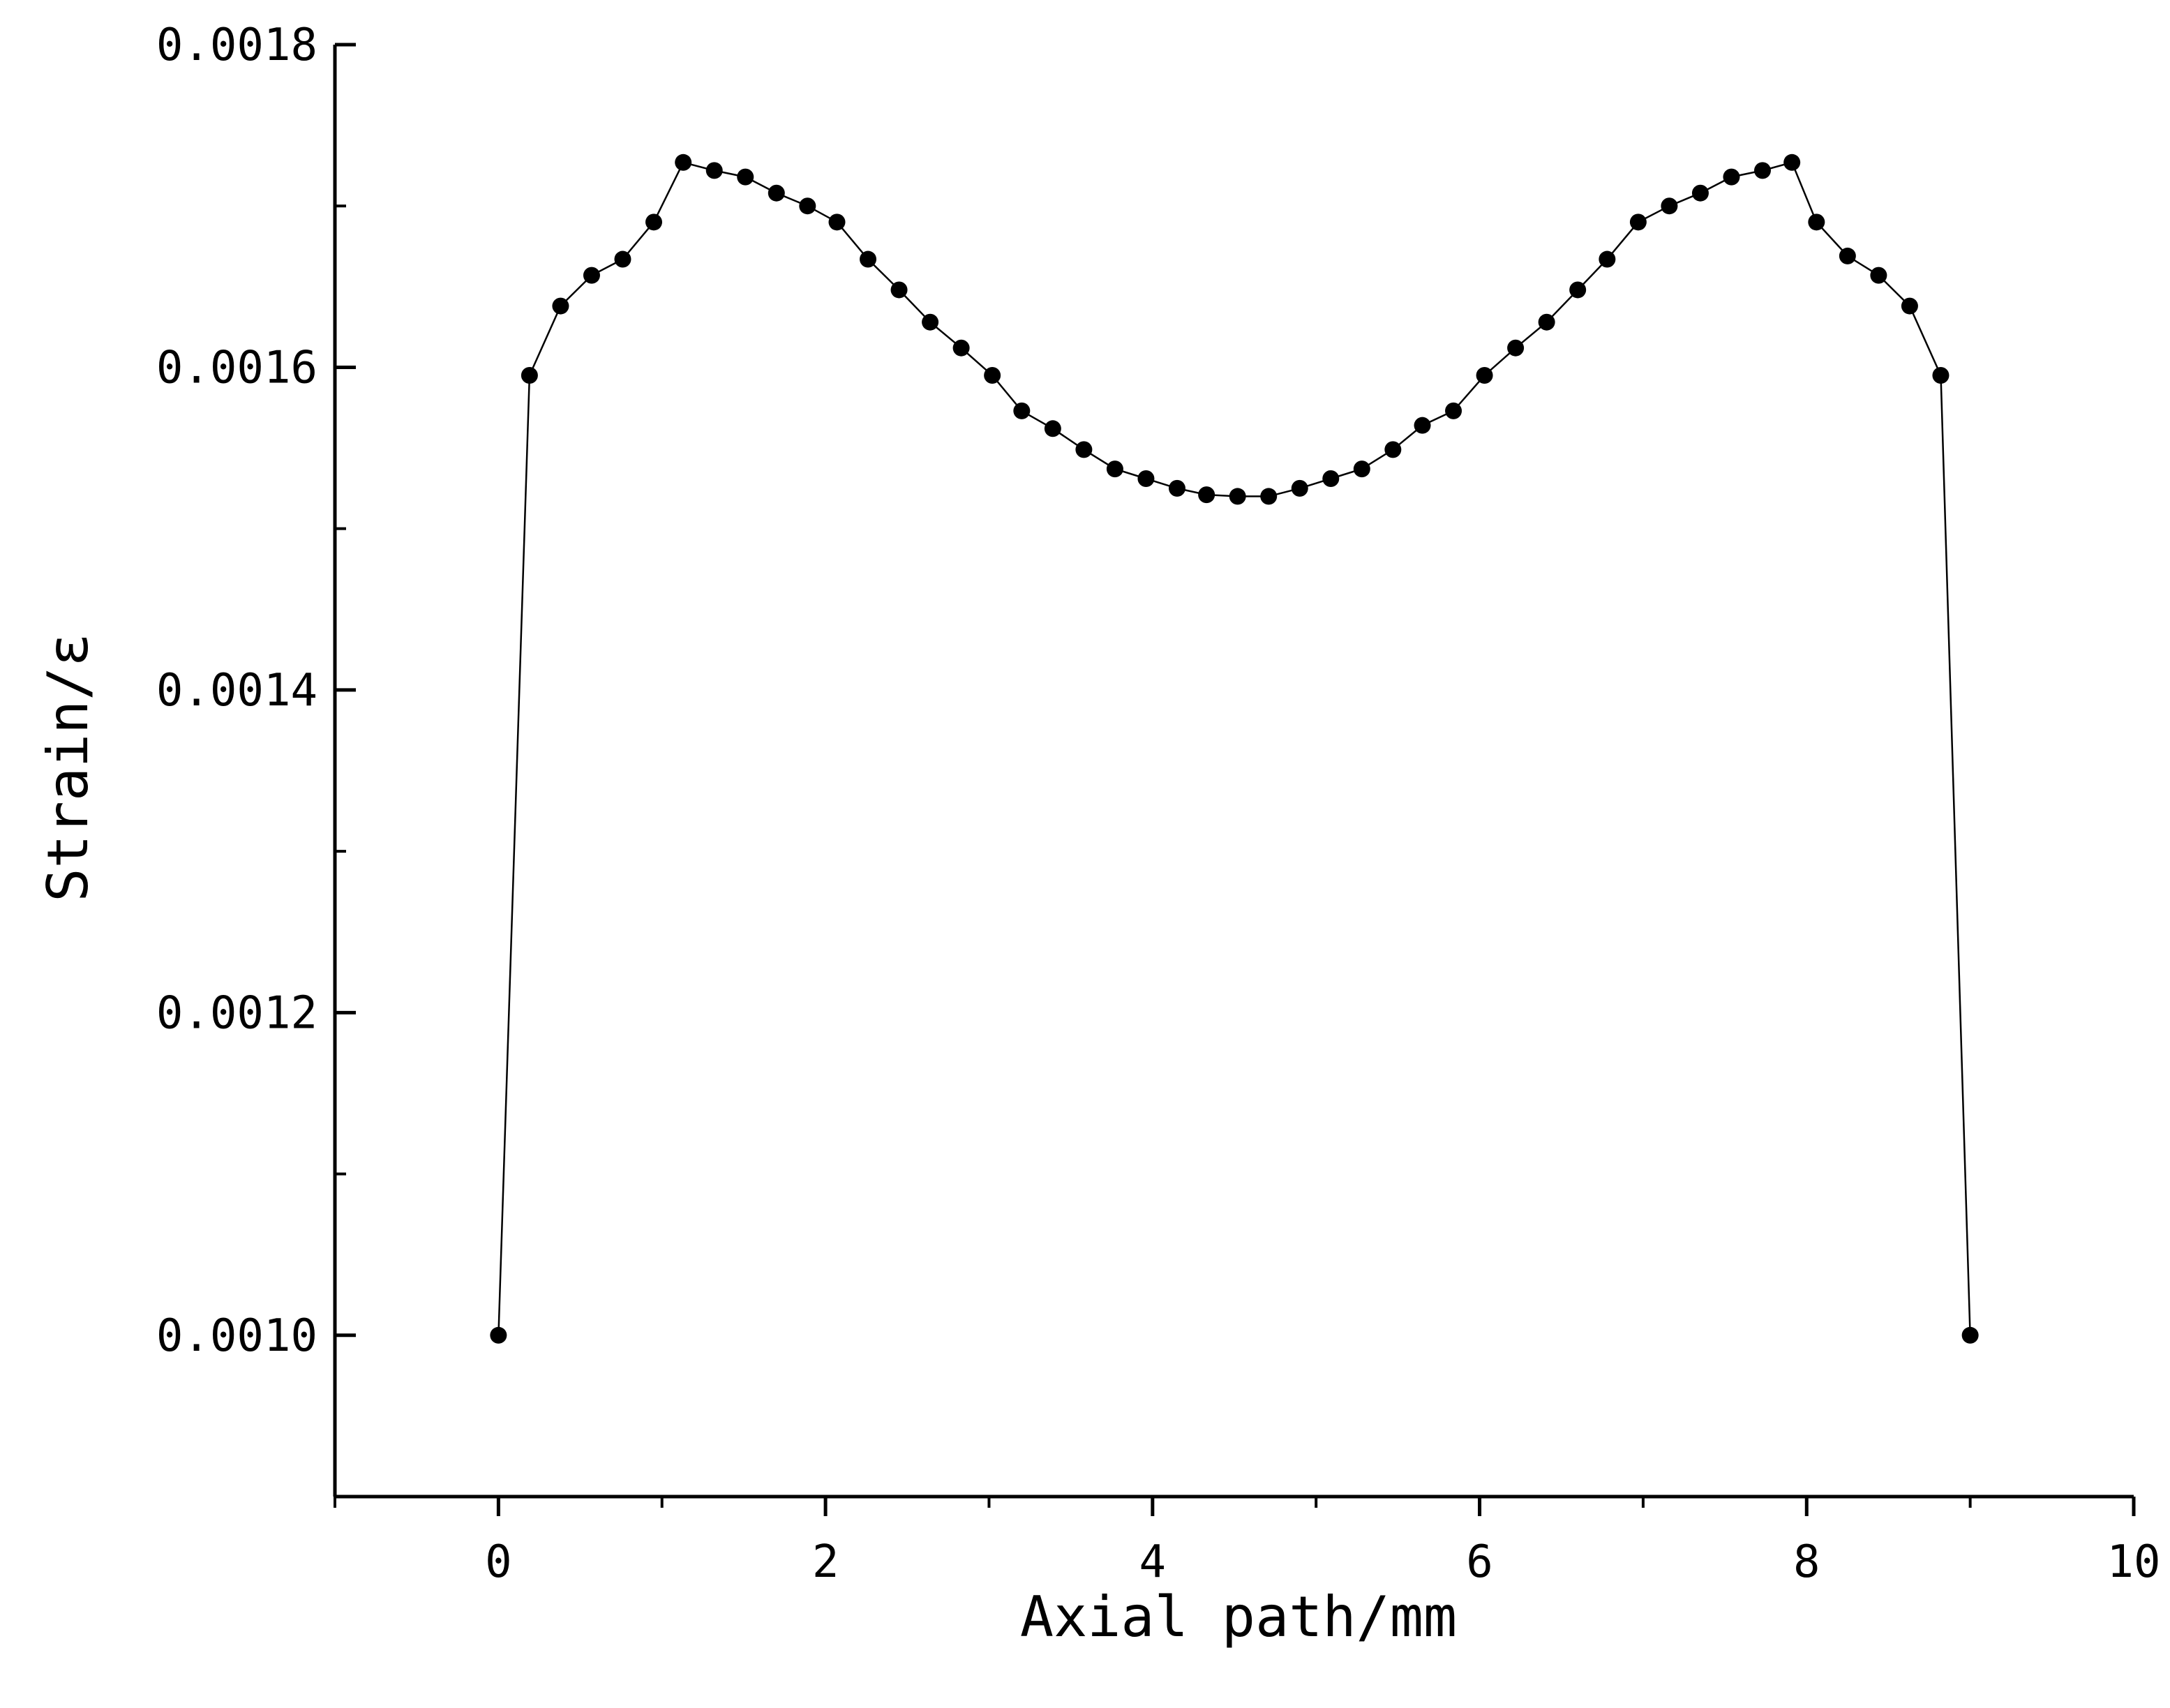  Describe the element at coordinates (1479, 1562) in the screenshot. I see `x-tick-label: 6` at that location.